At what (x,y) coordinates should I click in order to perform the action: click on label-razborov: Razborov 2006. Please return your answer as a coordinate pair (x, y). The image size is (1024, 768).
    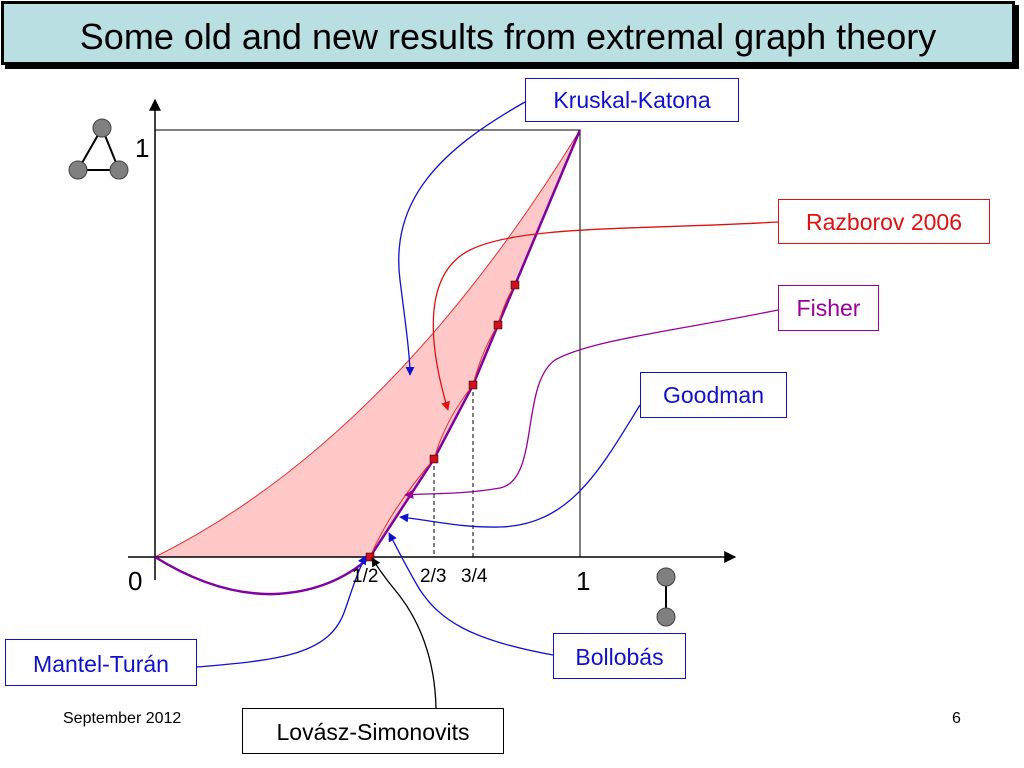
    Looking at the image, I should click on (884, 221).